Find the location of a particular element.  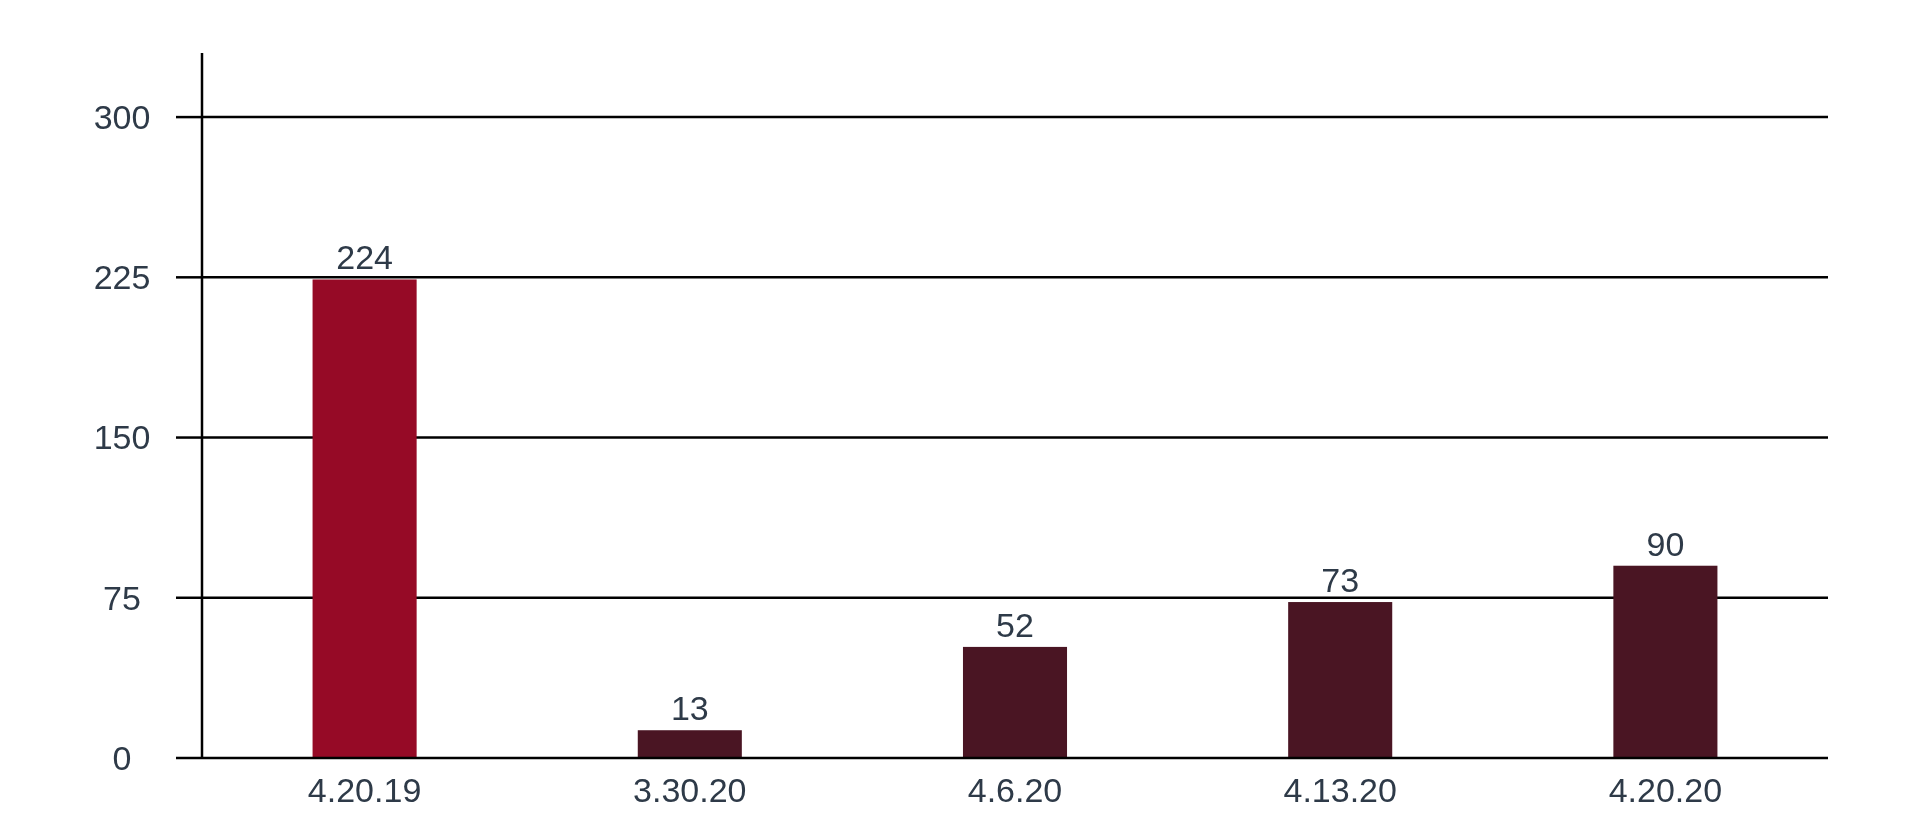

x-tick-label: 4.20.19 is located at coordinates (364, 790).